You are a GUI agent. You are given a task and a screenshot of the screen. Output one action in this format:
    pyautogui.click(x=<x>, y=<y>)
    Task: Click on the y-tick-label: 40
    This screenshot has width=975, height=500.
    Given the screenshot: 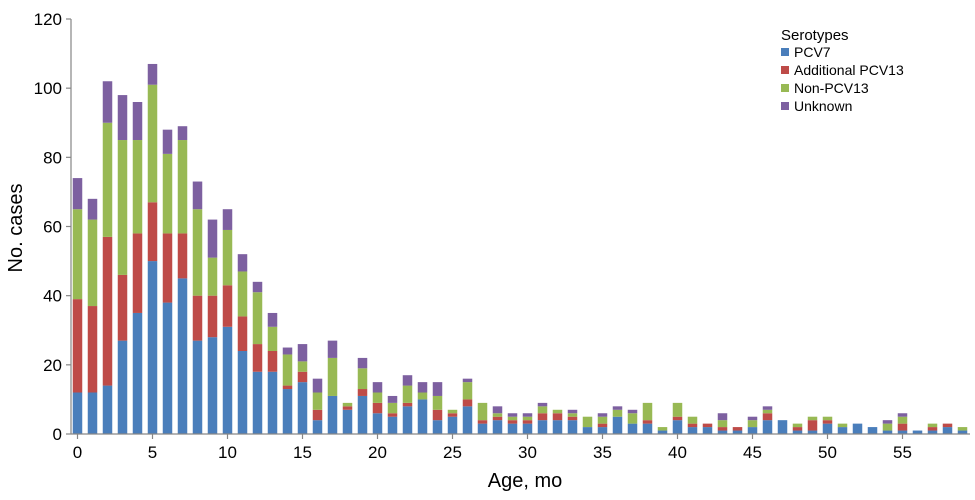 What is the action you would take?
    pyautogui.click(x=52, y=296)
    